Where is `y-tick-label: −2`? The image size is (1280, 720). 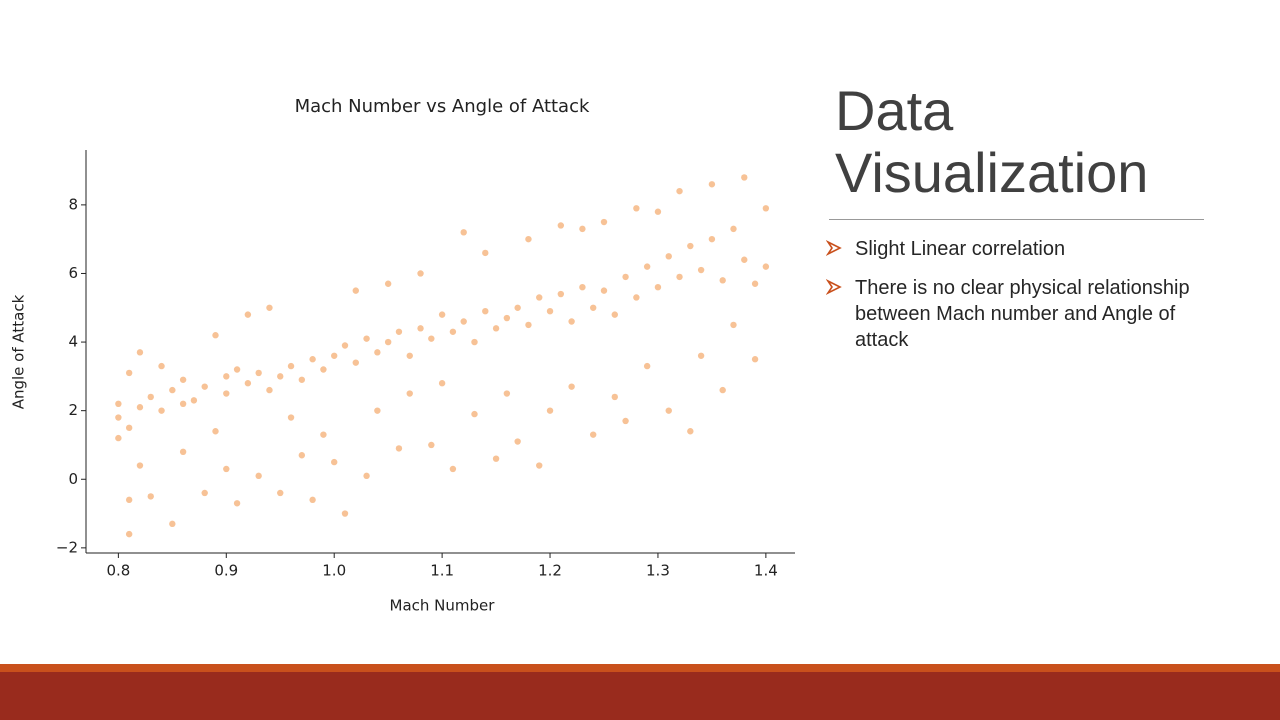 y-tick-label: −2 is located at coordinates (67, 547).